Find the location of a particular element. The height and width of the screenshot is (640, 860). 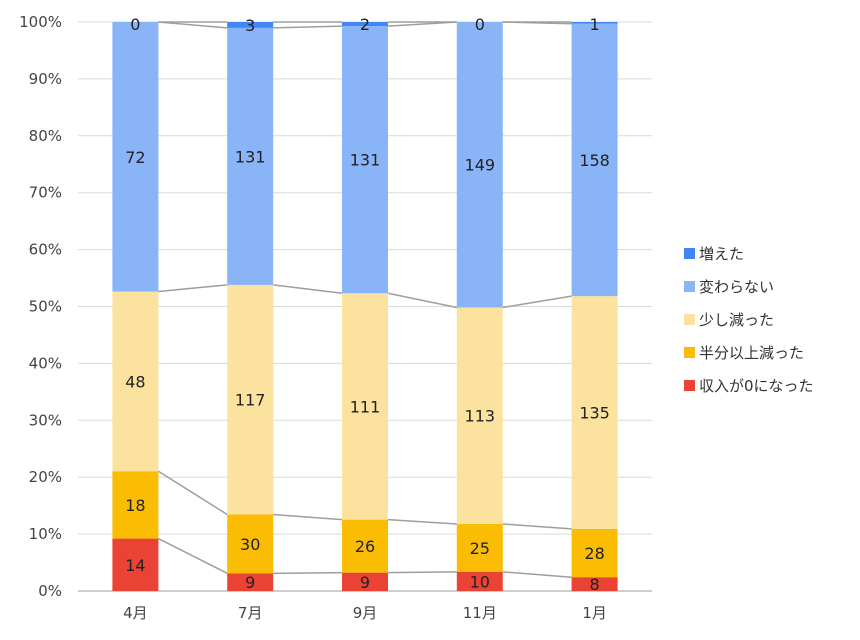

data-label: 2 is located at coordinates (365, 24).